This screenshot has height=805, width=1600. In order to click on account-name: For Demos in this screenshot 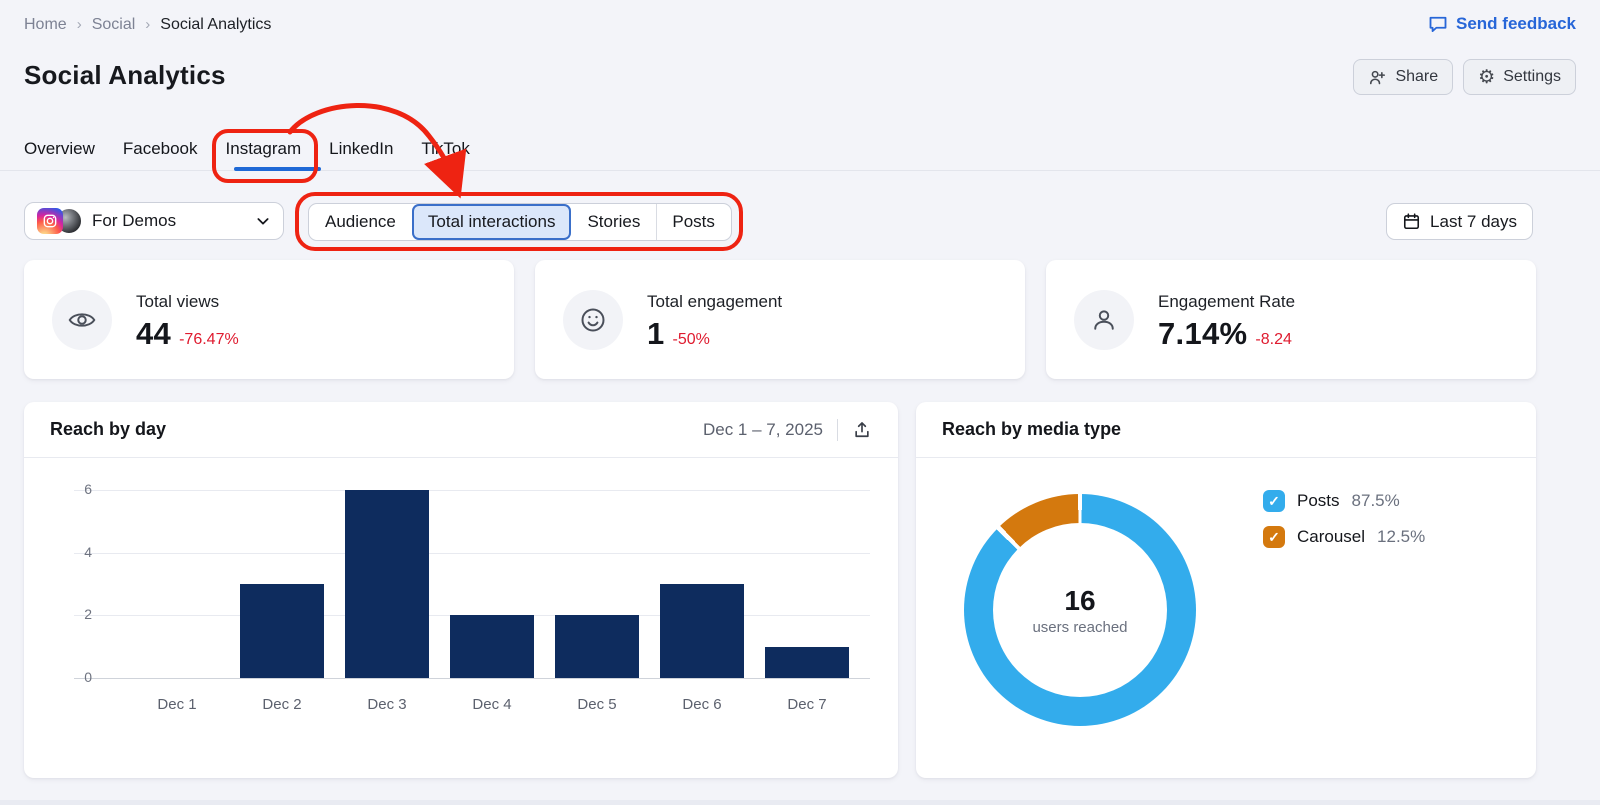, I will do `click(134, 220)`.